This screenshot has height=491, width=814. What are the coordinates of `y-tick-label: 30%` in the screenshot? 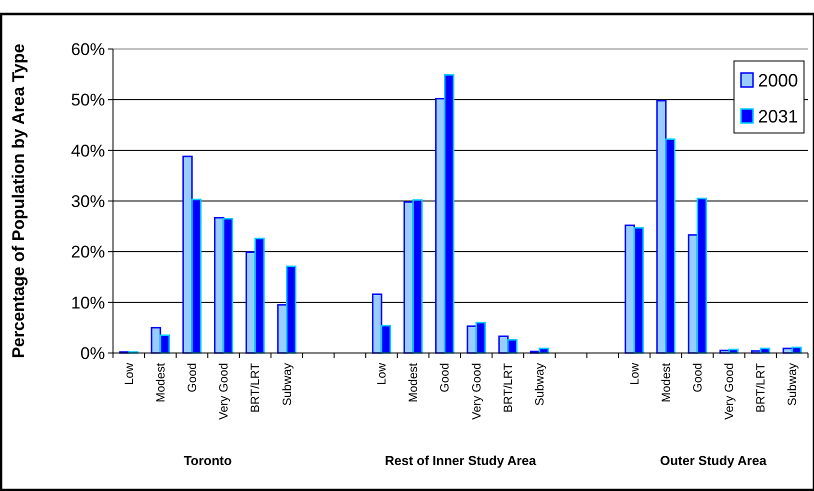 It's located at (87, 201).